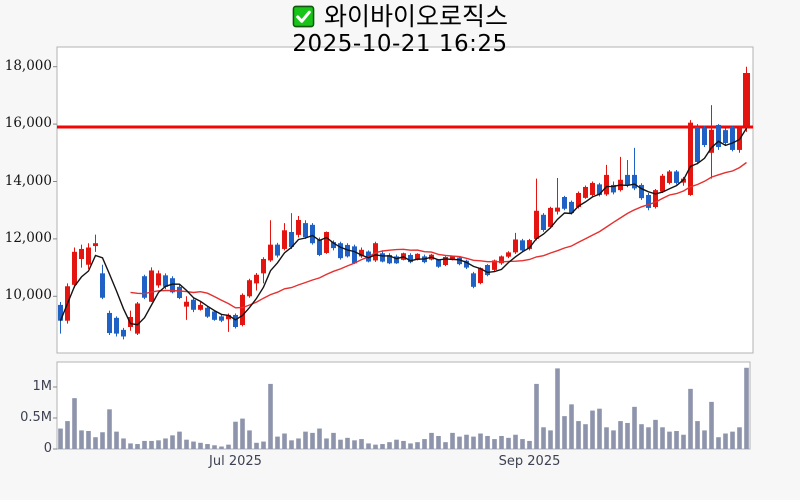 This screenshot has width=800, height=500. What do you see at coordinates (400, 30) in the screenshot?
I see `chart-header: 와이바이오로직스 2025-10-21 16:25` at bounding box center [400, 30].